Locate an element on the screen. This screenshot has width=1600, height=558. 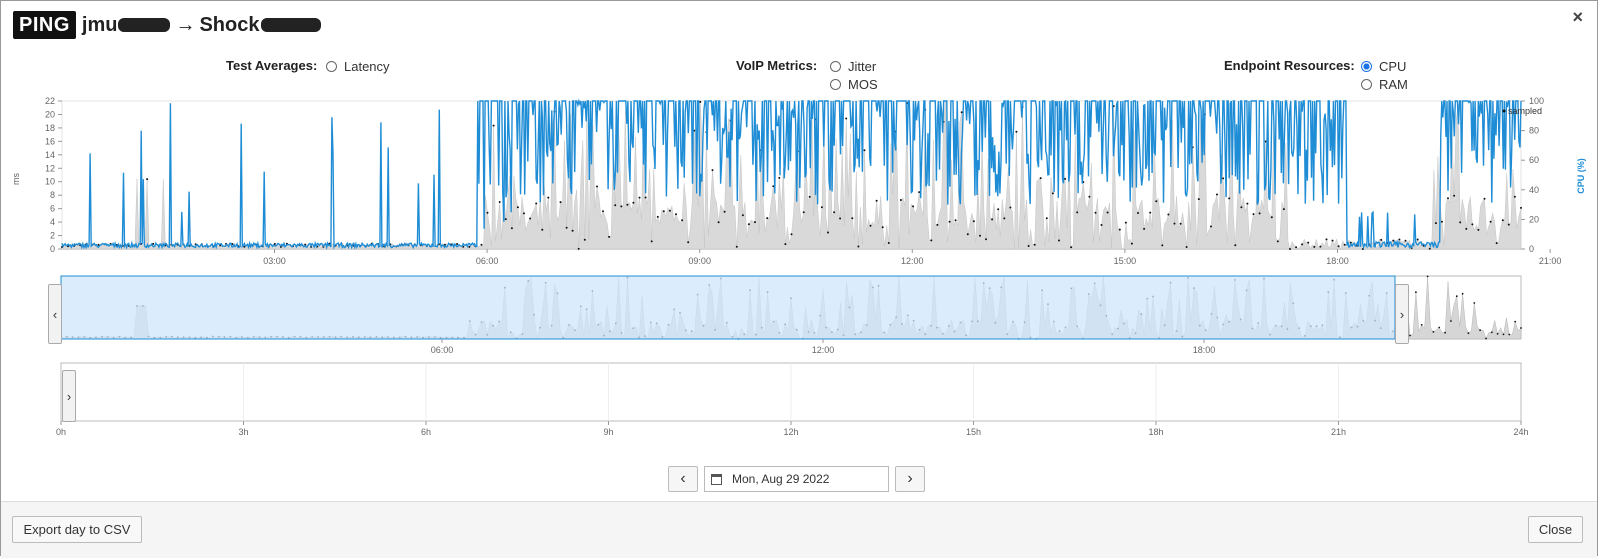
next-day-button: › is located at coordinates (910, 479).